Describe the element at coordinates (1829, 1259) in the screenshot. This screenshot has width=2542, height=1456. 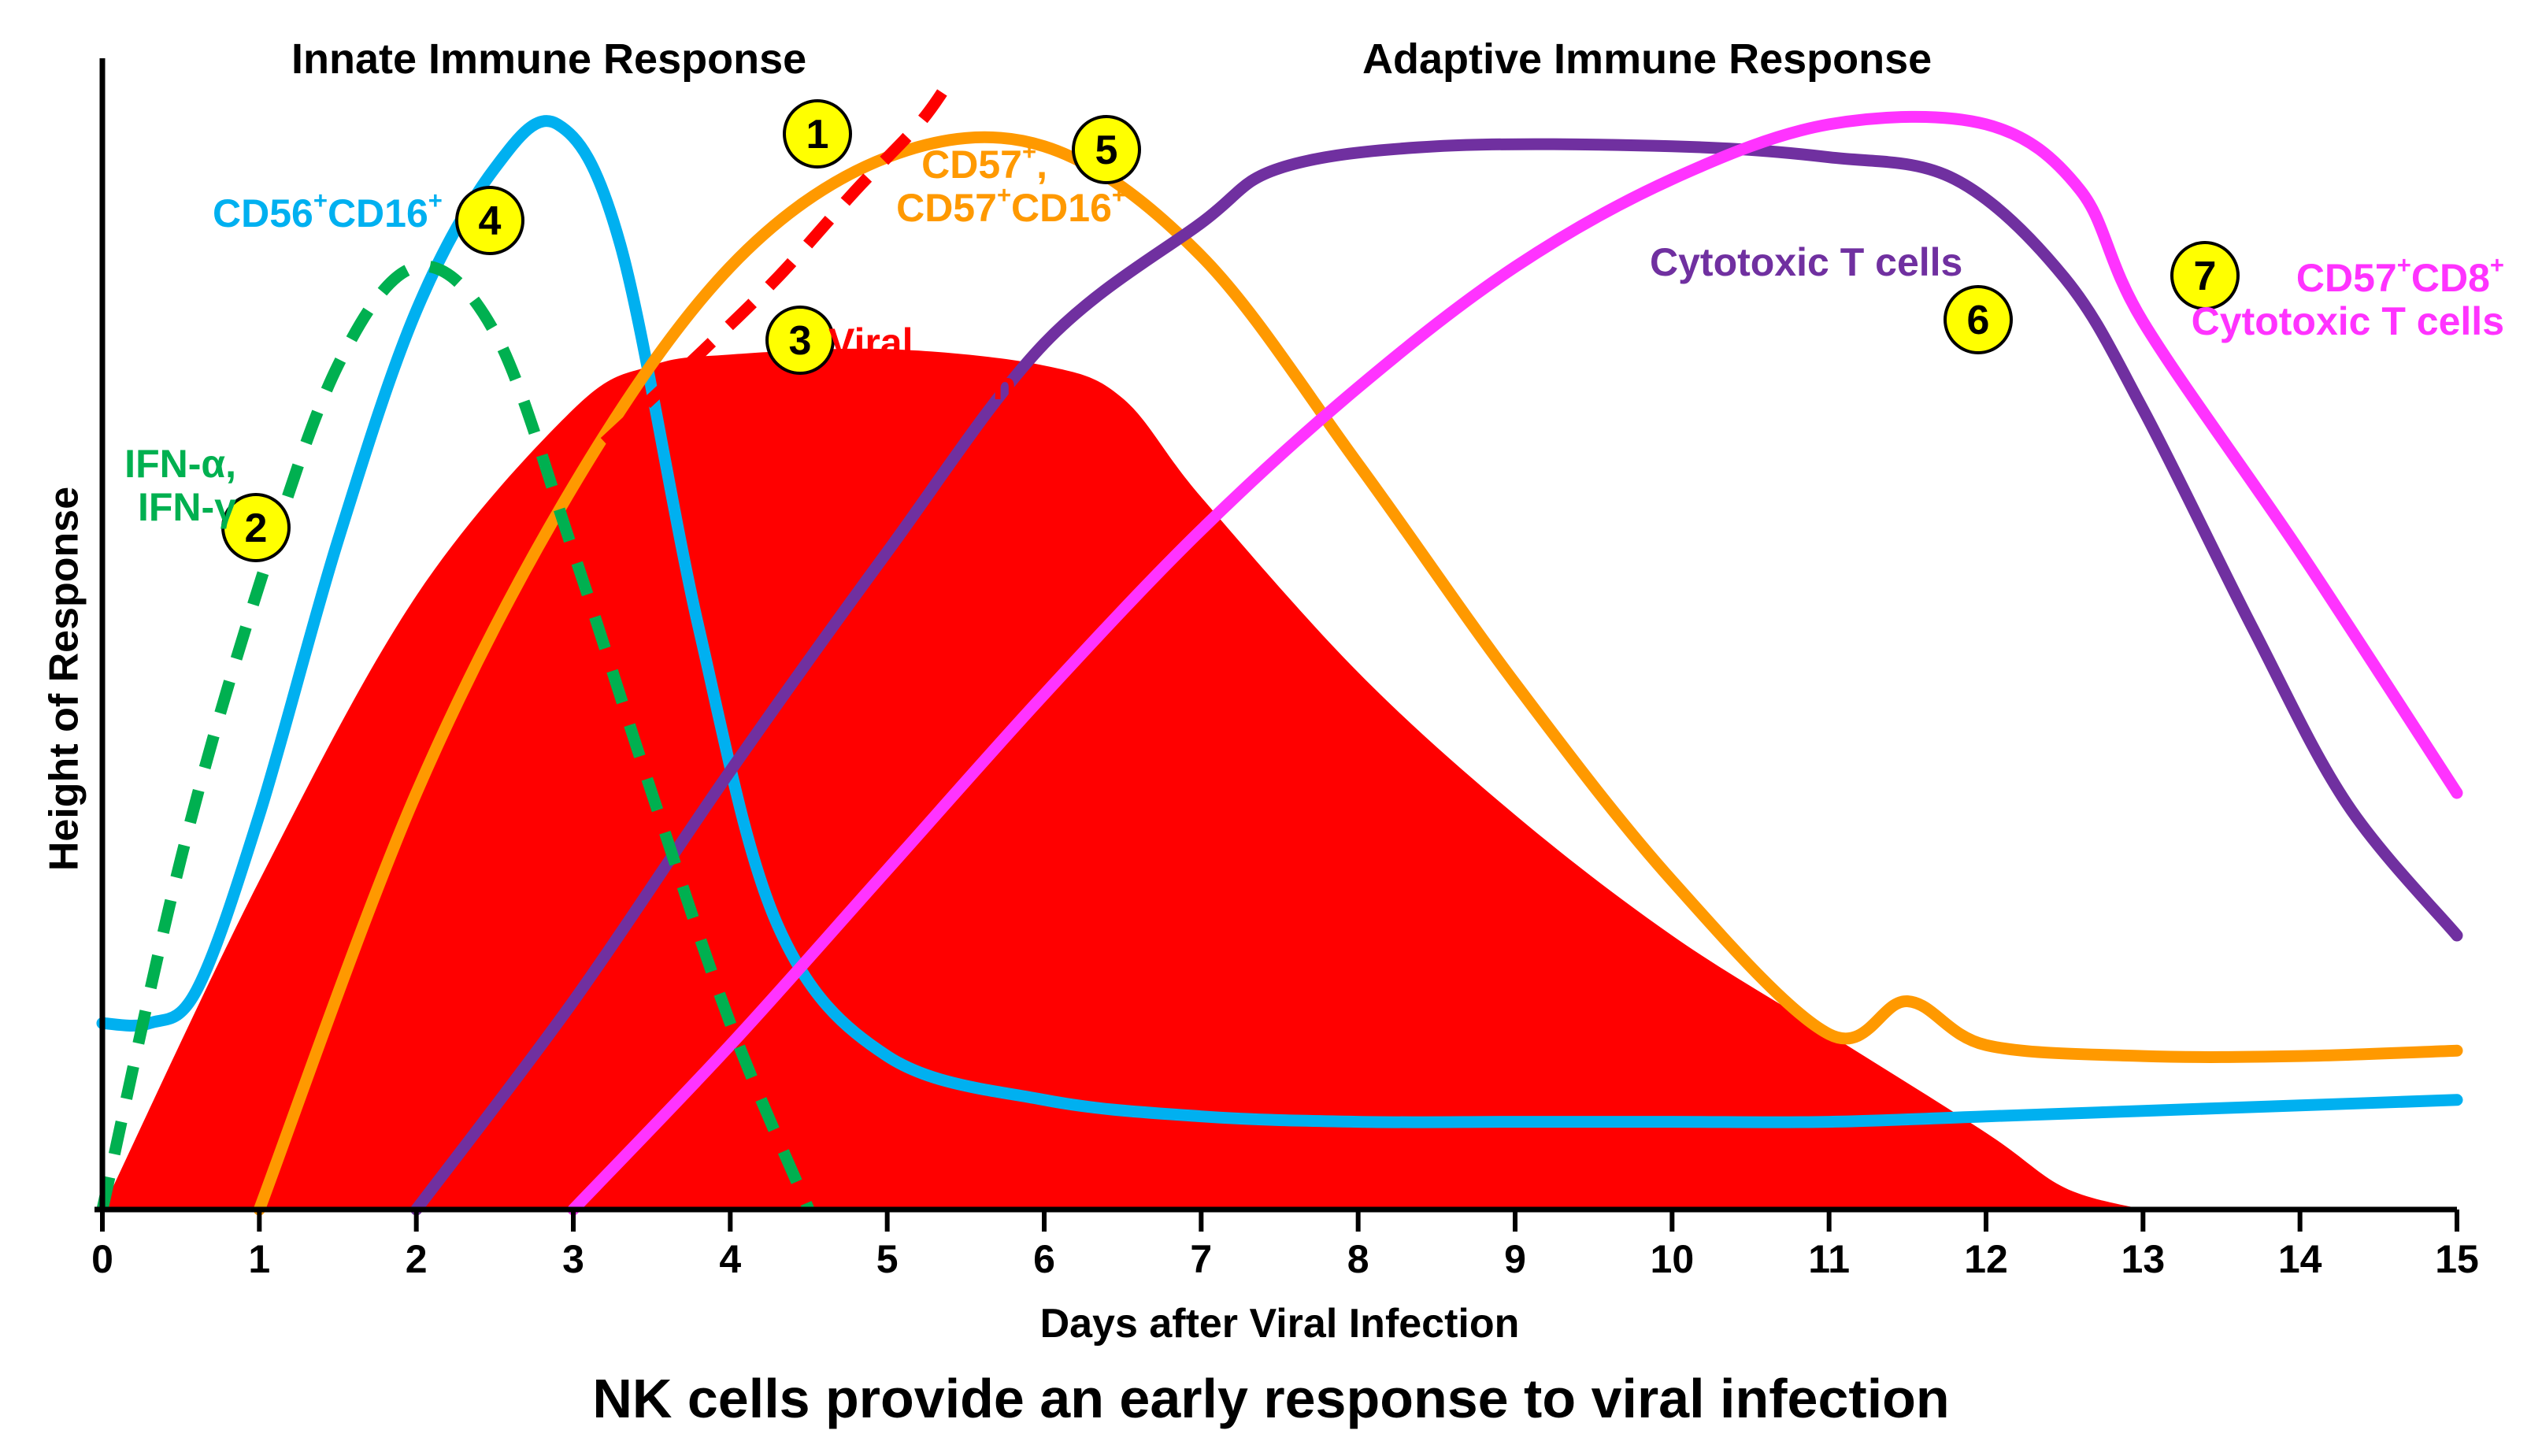
I see `x-tick-label: 11` at that location.